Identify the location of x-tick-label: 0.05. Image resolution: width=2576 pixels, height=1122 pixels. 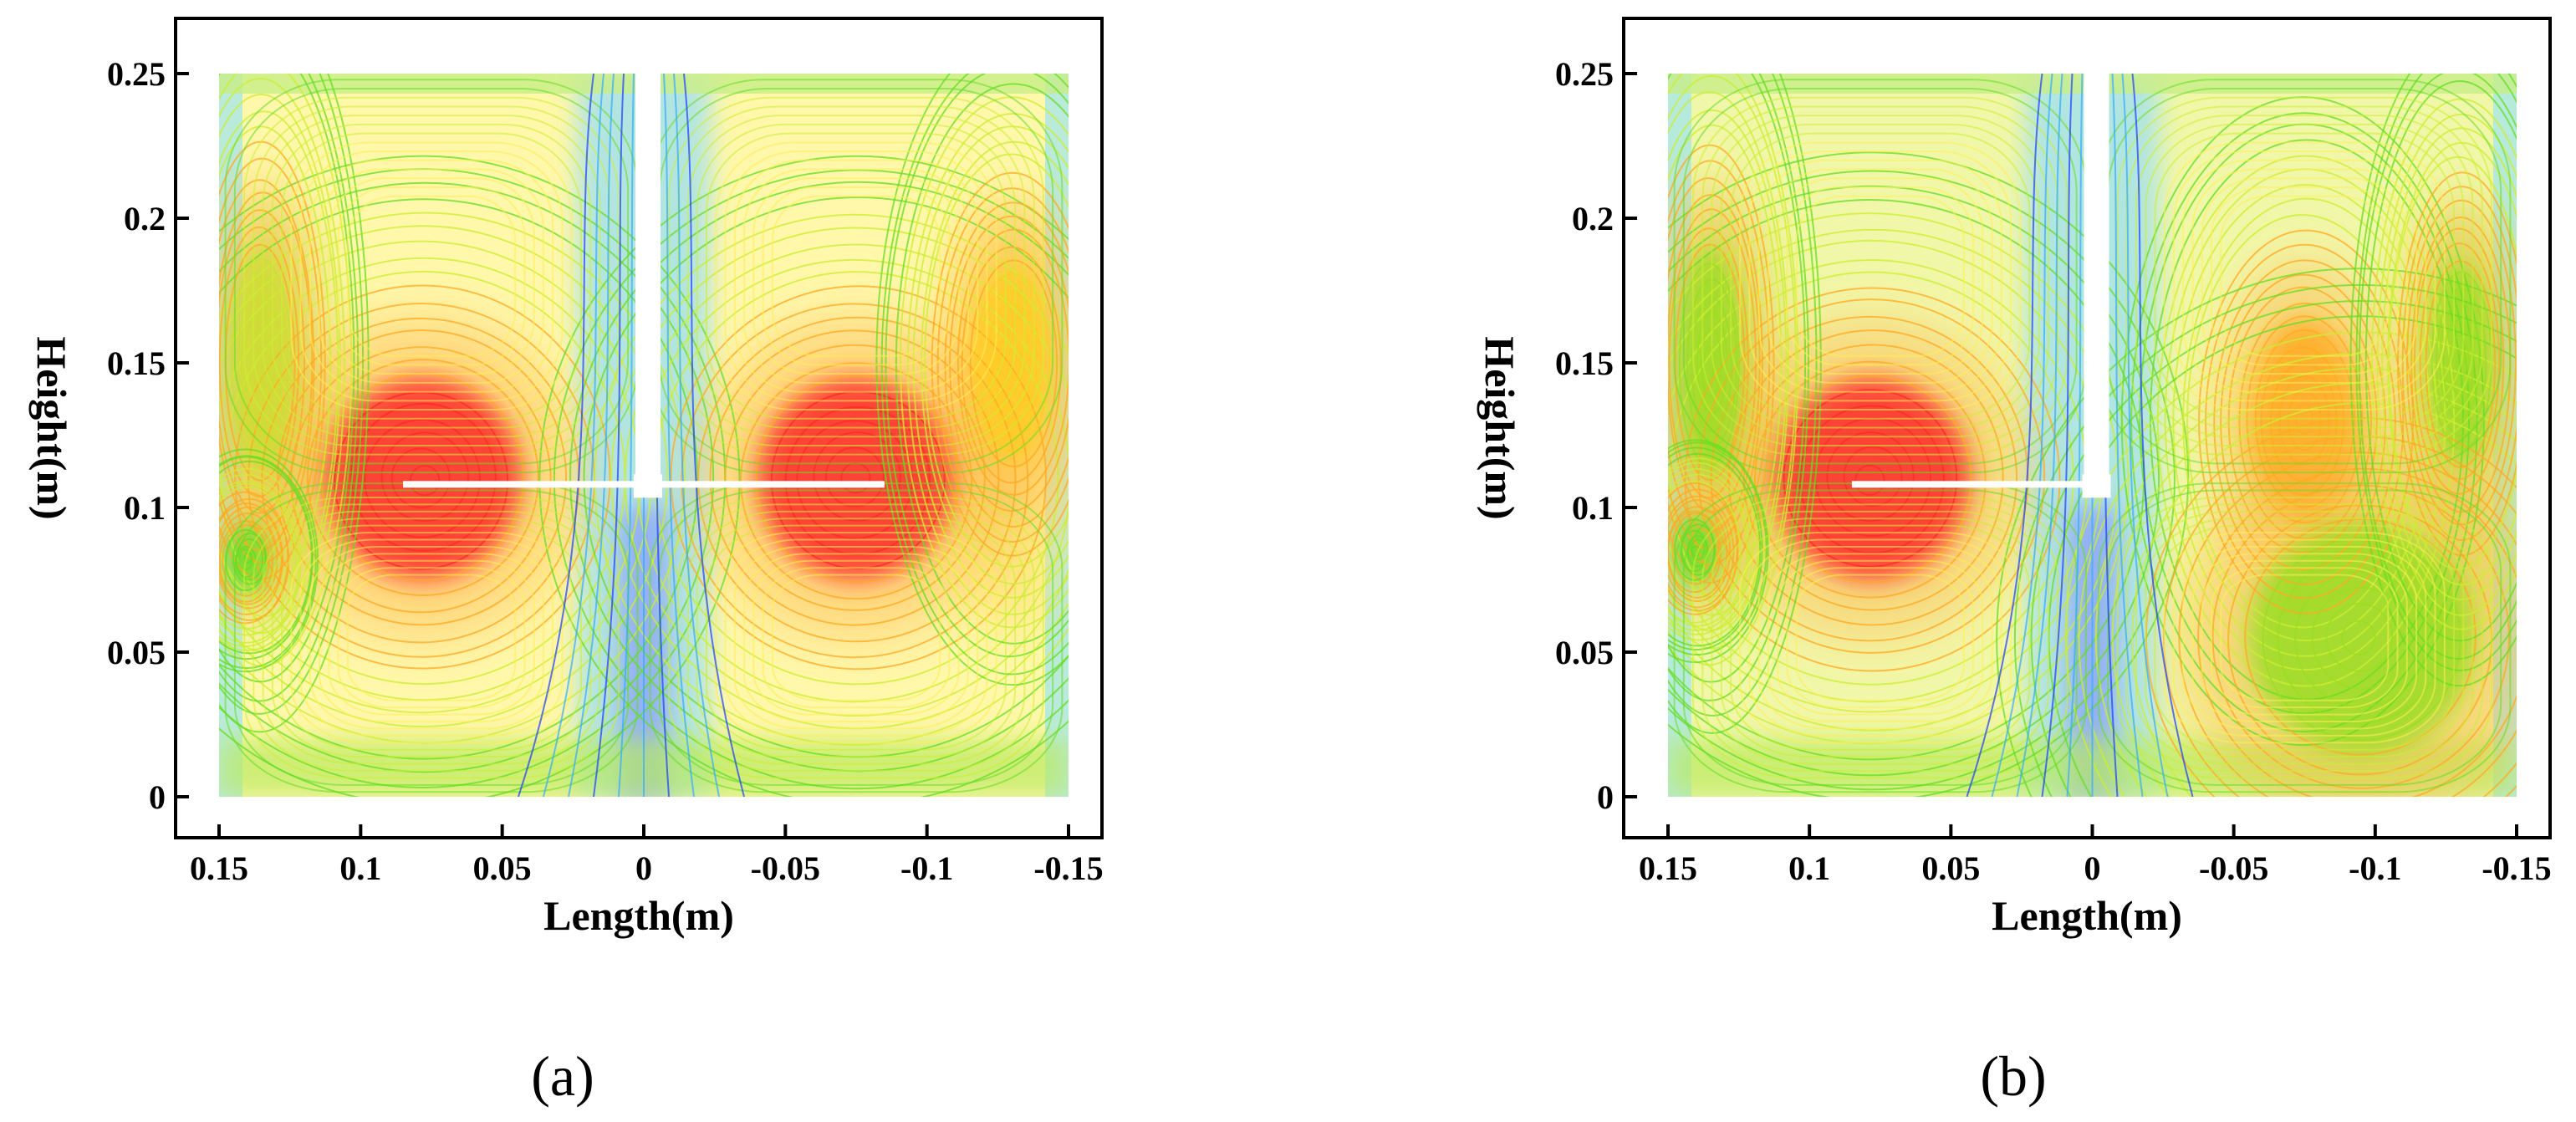
(503, 868).